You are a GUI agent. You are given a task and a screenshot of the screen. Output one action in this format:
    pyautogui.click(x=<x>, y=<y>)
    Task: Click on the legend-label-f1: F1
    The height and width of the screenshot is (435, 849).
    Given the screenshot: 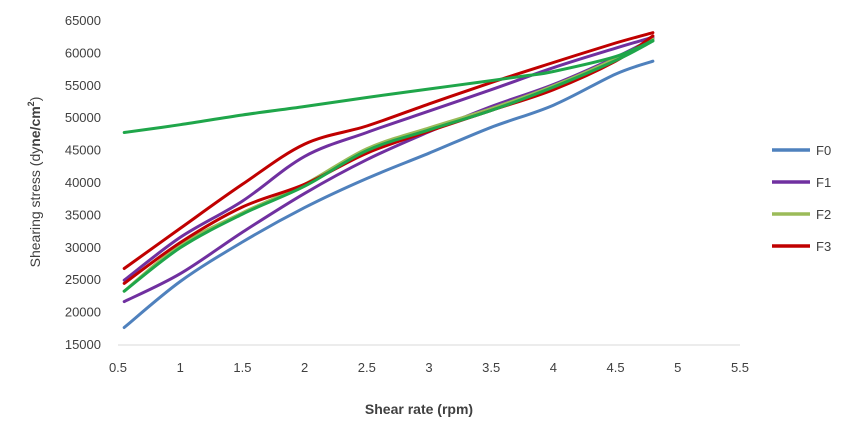 What is the action you would take?
    pyautogui.click(x=823, y=182)
    